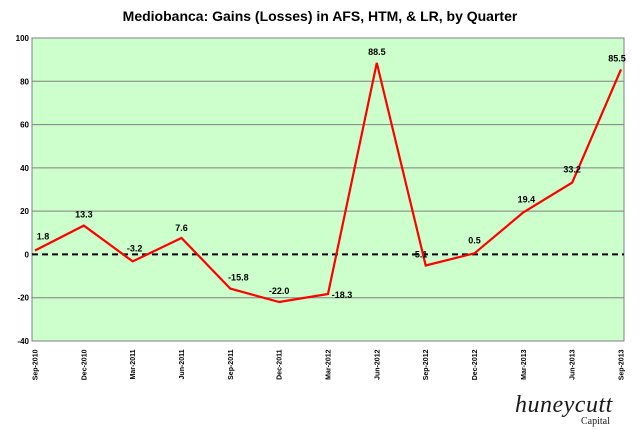 This screenshot has width=640, height=430. What do you see at coordinates (23, 190) in the screenshot?
I see `y-axis-ticks: -40 -20 0 20 40 60 80 100` at bounding box center [23, 190].